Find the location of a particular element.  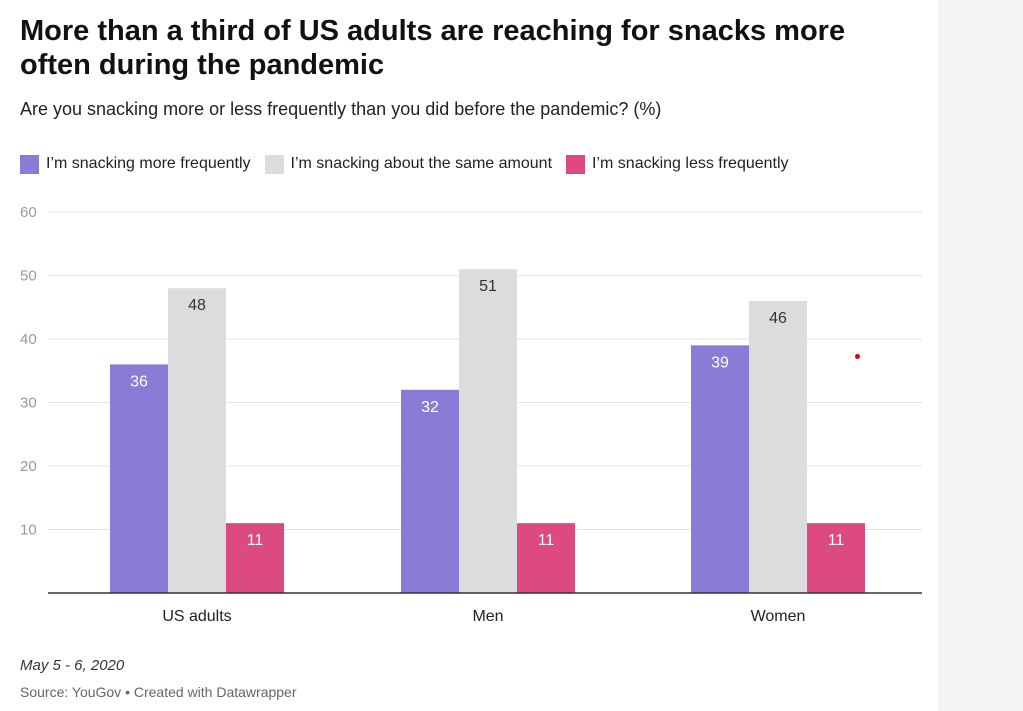

y-tick-label: 40 is located at coordinates (28, 339).